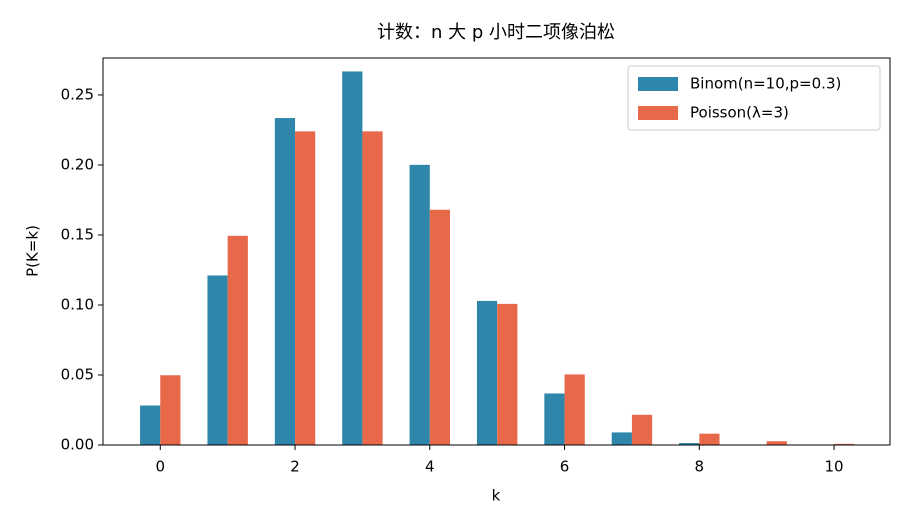 The height and width of the screenshot is (532, 910). Describe the element at coordinates (739, 113) in the screenshot. I see `legend-label: Poisson(λ=3)` at that location.